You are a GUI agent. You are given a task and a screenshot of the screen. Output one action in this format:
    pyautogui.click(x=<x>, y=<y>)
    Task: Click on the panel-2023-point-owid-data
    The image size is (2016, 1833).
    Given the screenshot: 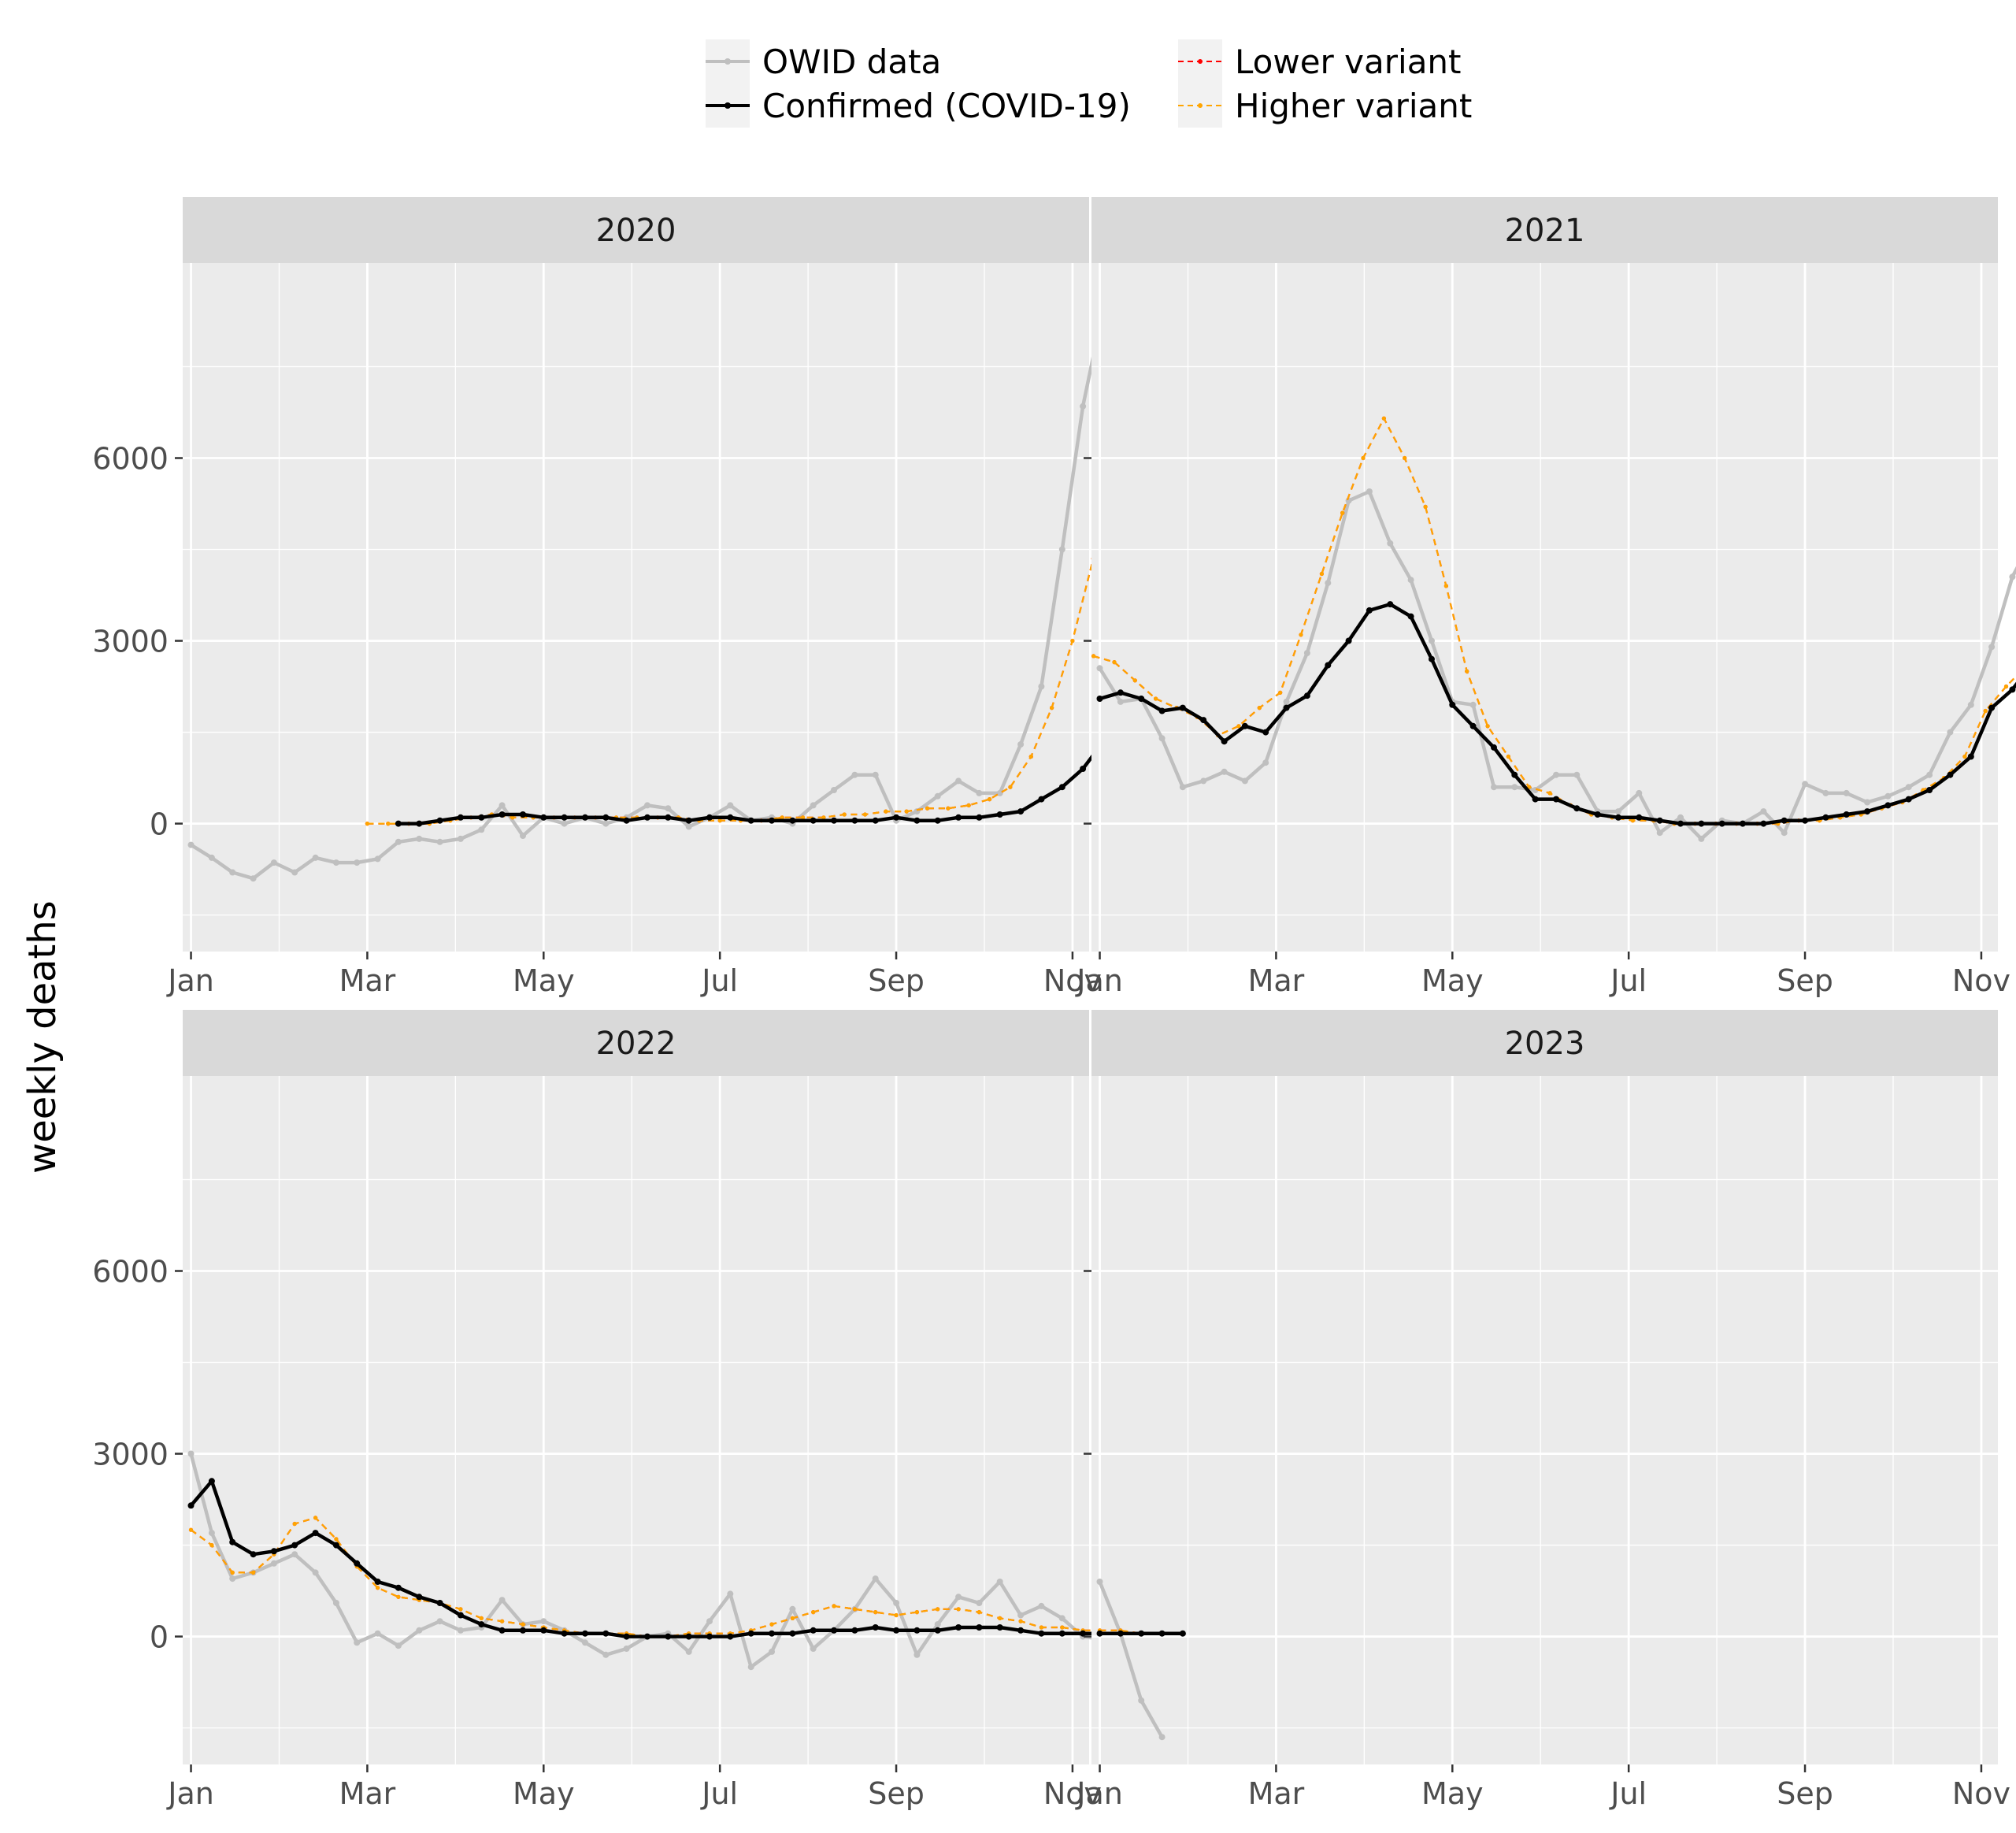 What is the action you would take?
    pyautogui.click(x=1141, y=1700)
    